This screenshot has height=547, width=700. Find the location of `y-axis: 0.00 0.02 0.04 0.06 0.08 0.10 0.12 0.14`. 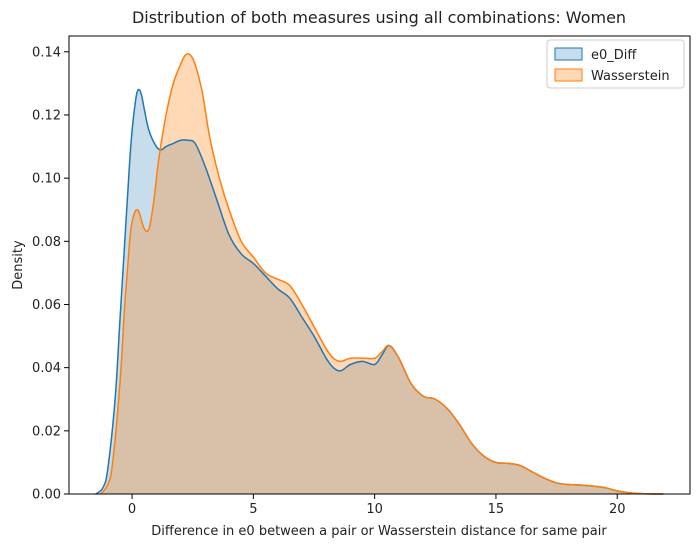

y-axis: 0.00 0.02 0.04 0.06 0.08 0.10 0.12 0.14 is located at coordinates (50, 274).